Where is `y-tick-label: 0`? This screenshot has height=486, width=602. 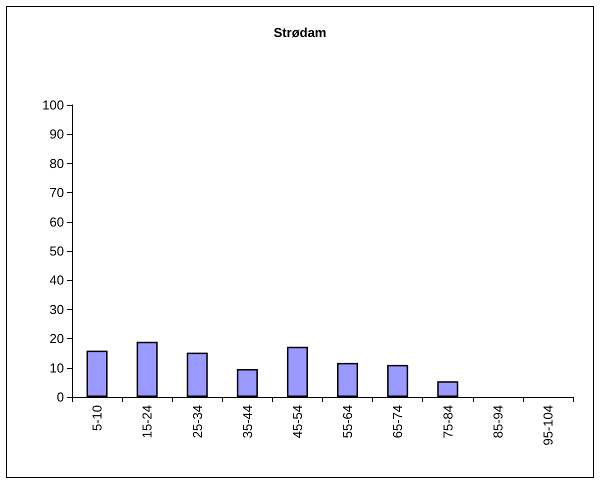
y-tick-label: 0 is located at coordinates (60, 397).